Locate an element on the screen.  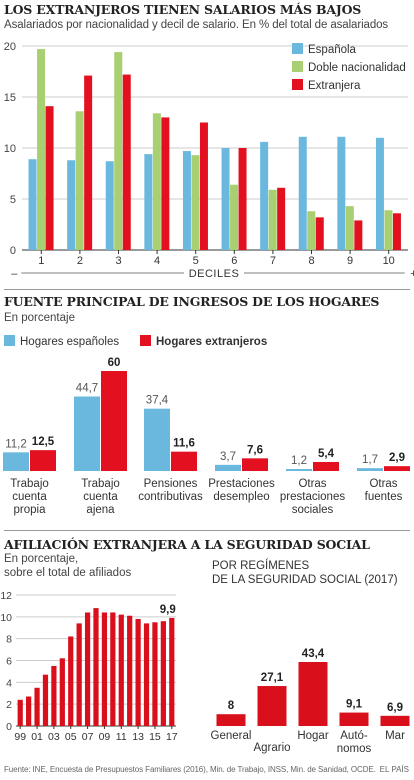
data-label: 27,1 is located at coordinates (272, 678).